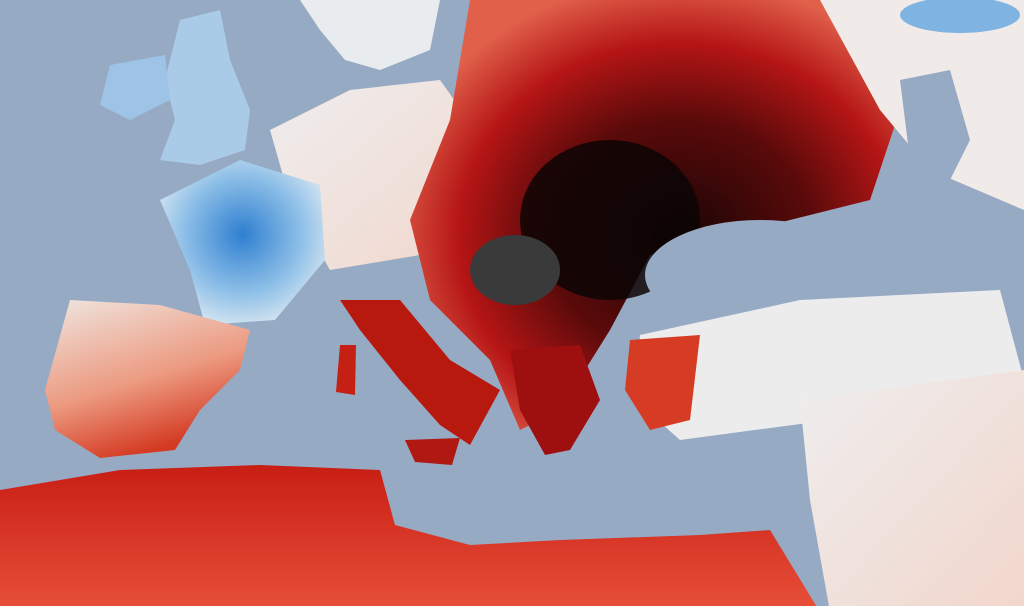 This screenshot has height=612, width=1024. What do you see at coordinates (515, 270) in the screenshot?
I see `heat-core-grey` at bounding box center [515, 270].